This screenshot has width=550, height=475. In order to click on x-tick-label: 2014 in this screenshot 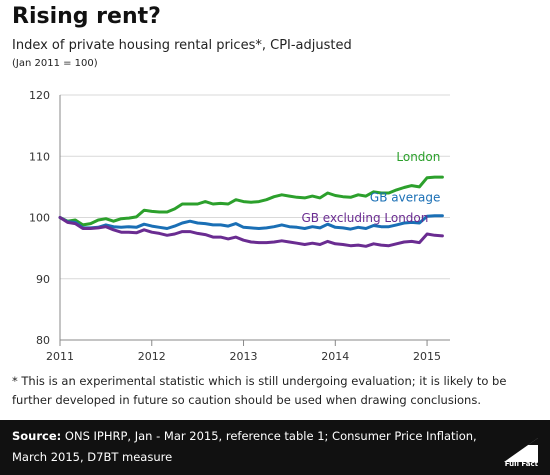, I will do `click(335, 356)`.